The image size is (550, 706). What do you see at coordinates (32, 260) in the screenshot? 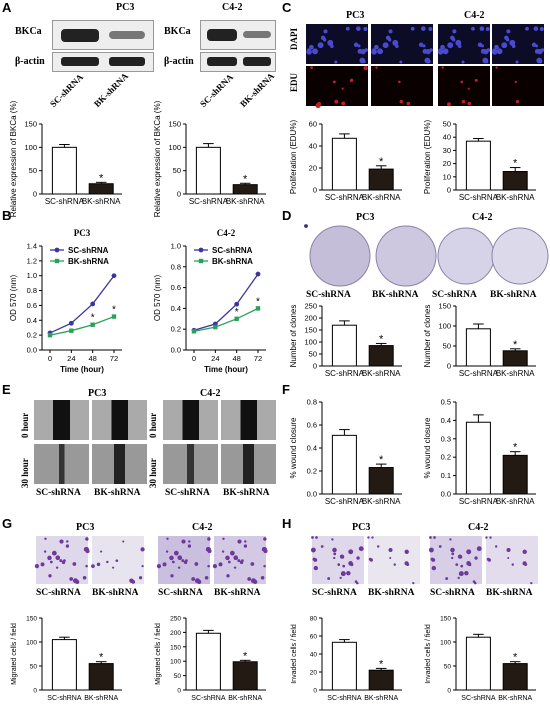
I see `y-tick-label: 1.2` at bounding box center [32, 260].